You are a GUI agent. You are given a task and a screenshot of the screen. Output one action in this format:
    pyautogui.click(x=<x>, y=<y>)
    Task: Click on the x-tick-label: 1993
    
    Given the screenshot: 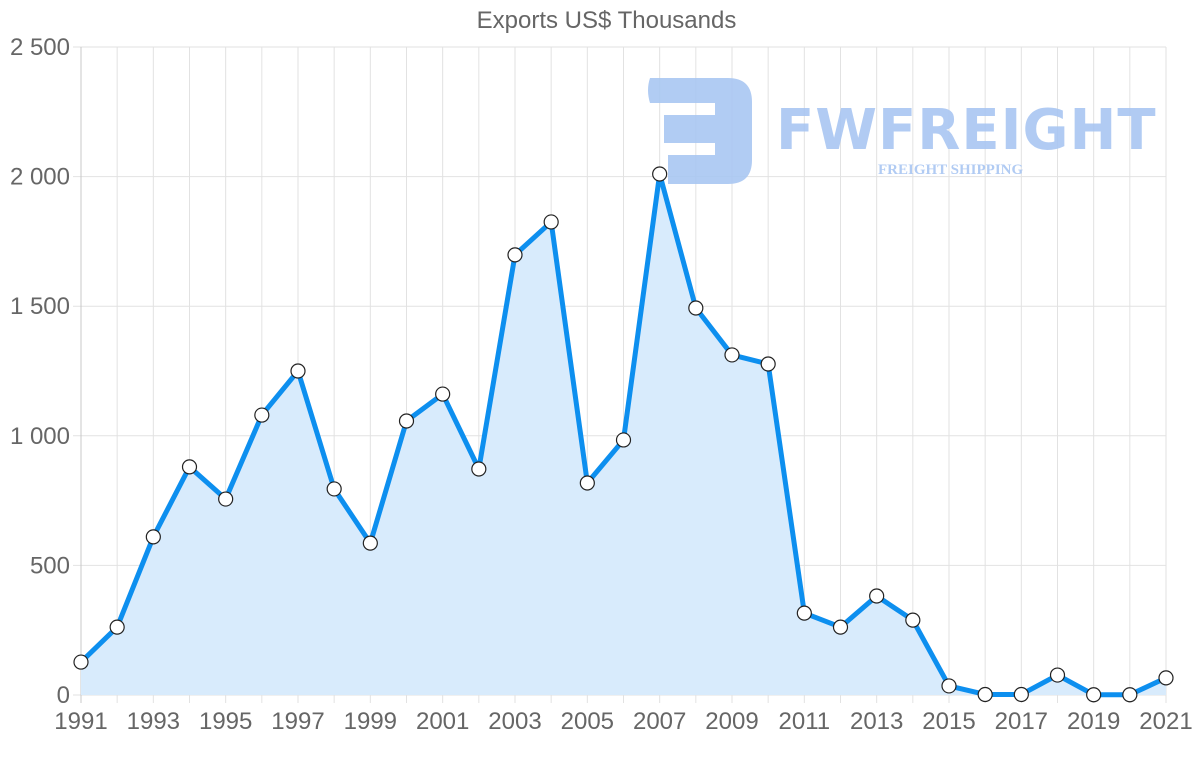 What is the action you would take?
    pyautogui.click(x=153, y=721)
    